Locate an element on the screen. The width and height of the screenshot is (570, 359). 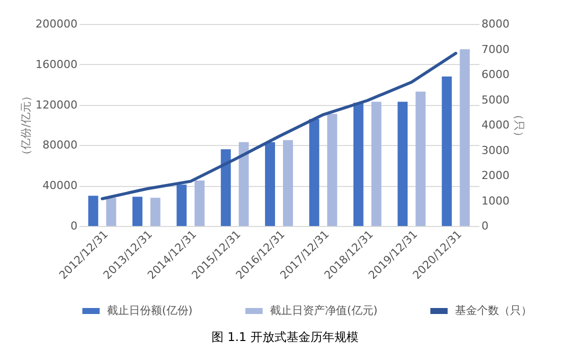
y2-tick-label: 3000 is located at coordinates (496, 150).